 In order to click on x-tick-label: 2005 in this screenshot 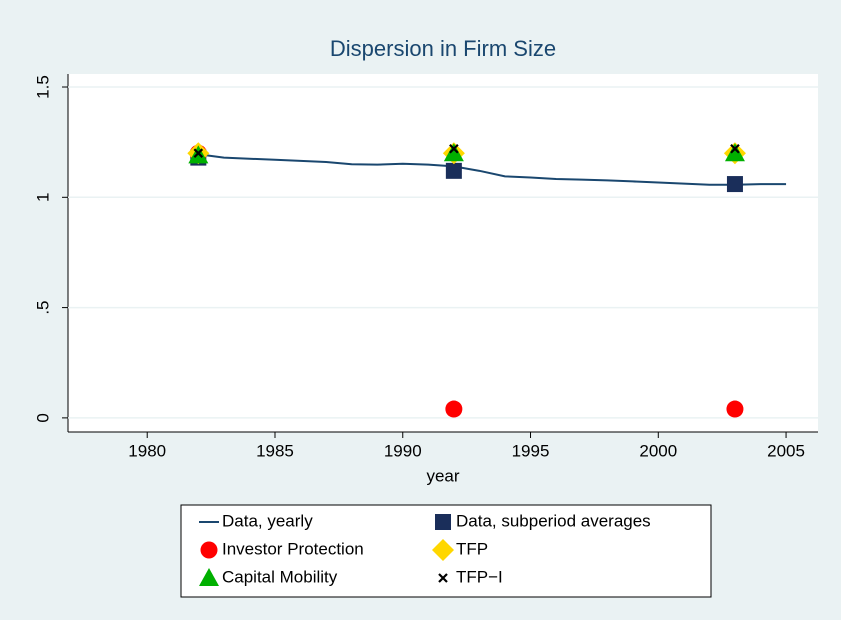, I will do `click(786, 450)`.